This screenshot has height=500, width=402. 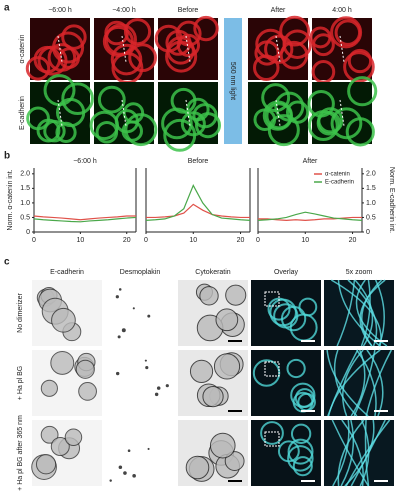 What do you see at coordinates (198, 202) in the screenshot?
I see `series-line` at bounding box center [198, 202].